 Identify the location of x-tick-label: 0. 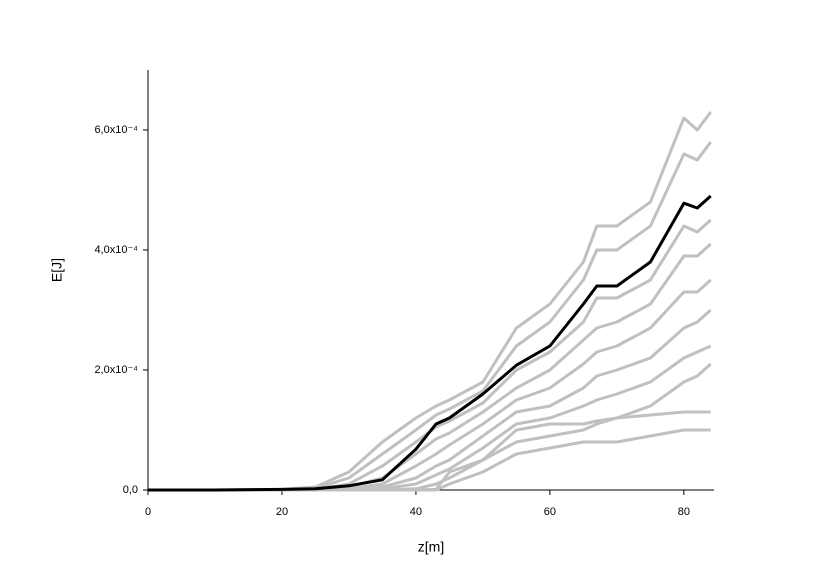
(148, 512).